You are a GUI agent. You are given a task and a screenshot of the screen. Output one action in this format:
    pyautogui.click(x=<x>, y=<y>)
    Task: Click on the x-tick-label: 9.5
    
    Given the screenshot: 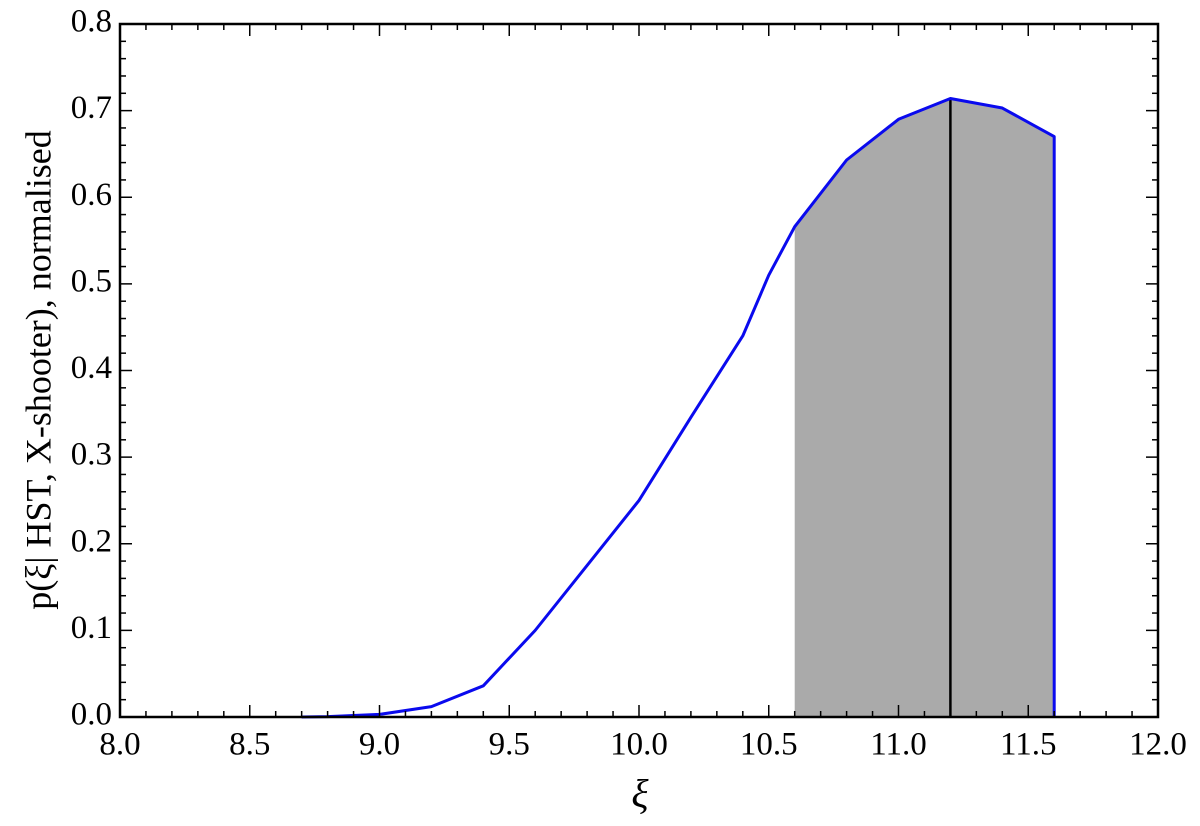 What is the action you would take?
    pyautogui.click(x=509, y=745)
    